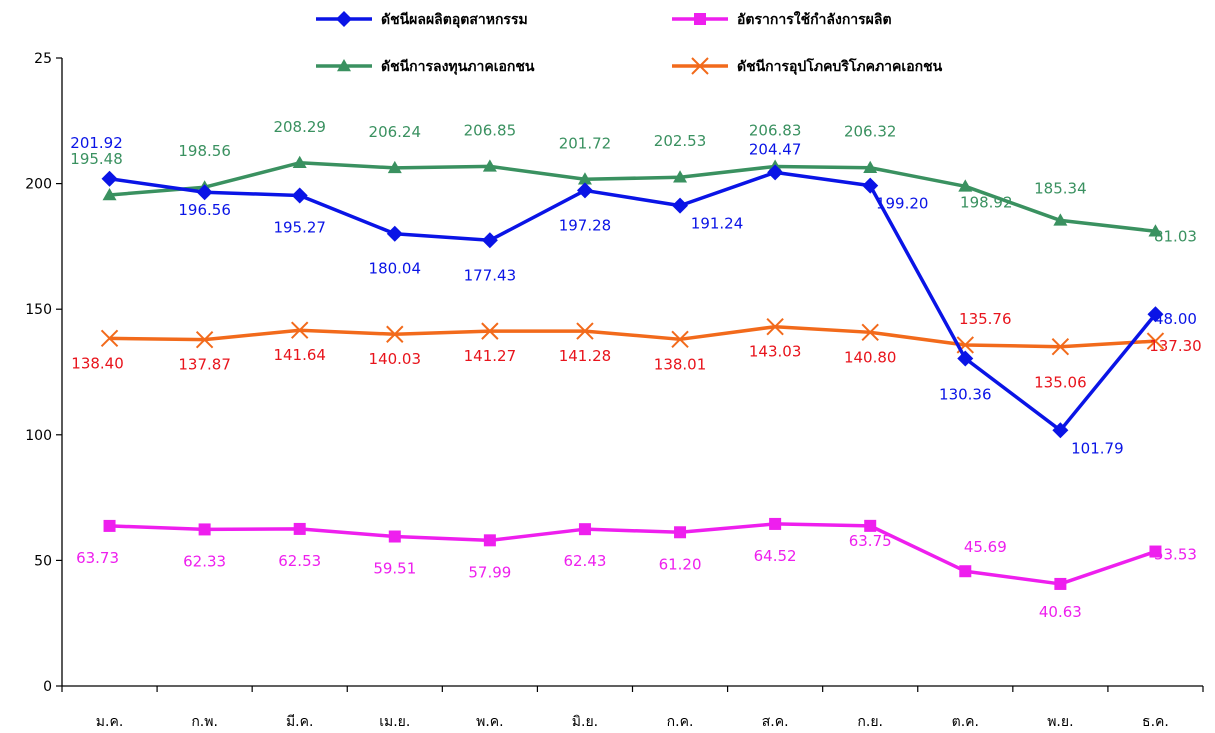  What do you see at coordinates (395, 359) in the screenshot?
I see `data-label-orange: 140.03` at bounding box center [395, 359].